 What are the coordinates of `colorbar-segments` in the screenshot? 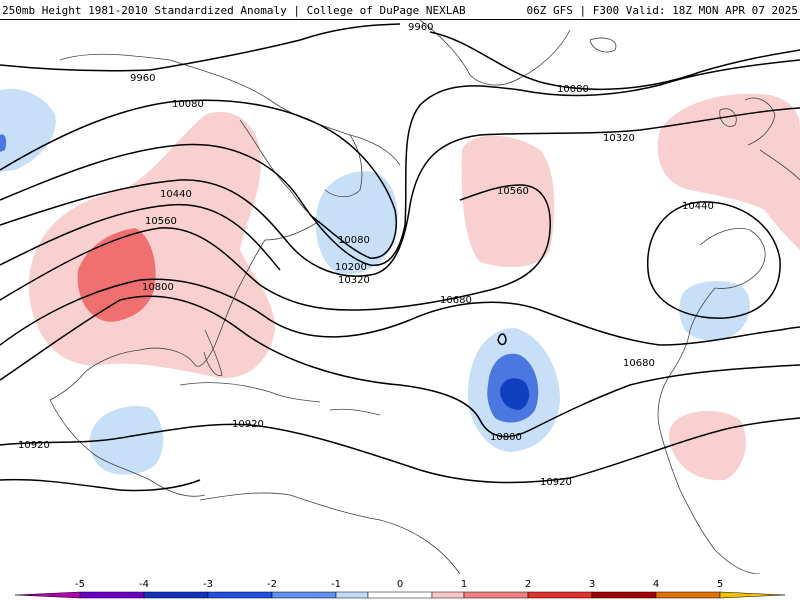 It's located at (400, 595).